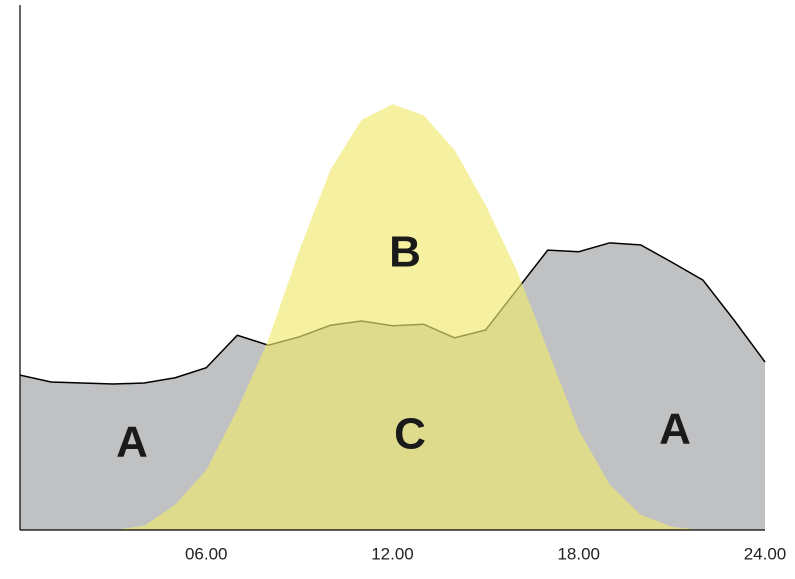 Image resolution: width=795 pixels, height=579 pixels. I want to click on x-tick-label: 06.00, so click(206, 553).